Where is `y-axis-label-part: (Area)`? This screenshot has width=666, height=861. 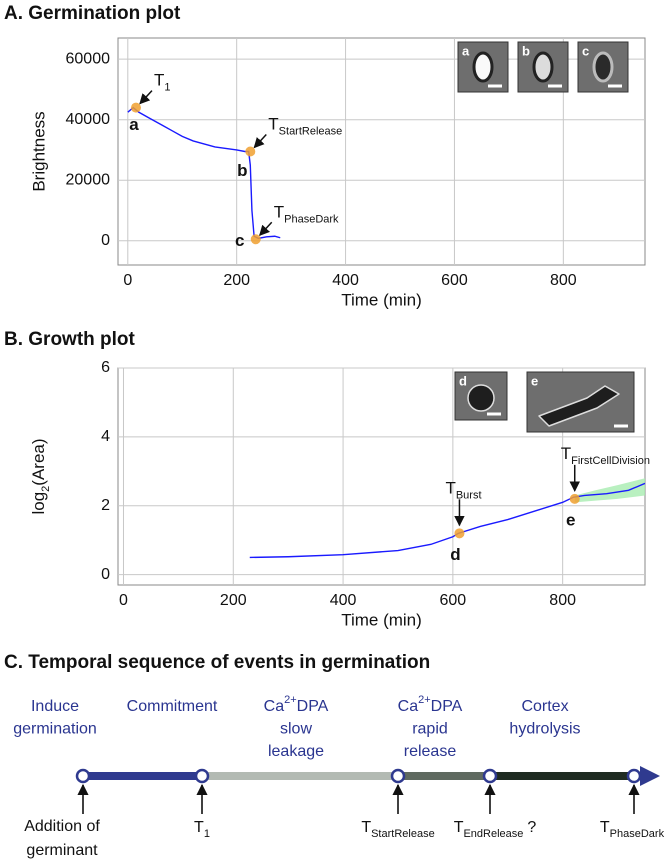
y-axis-label-part: (Area) is located at coordinates (38, 461).